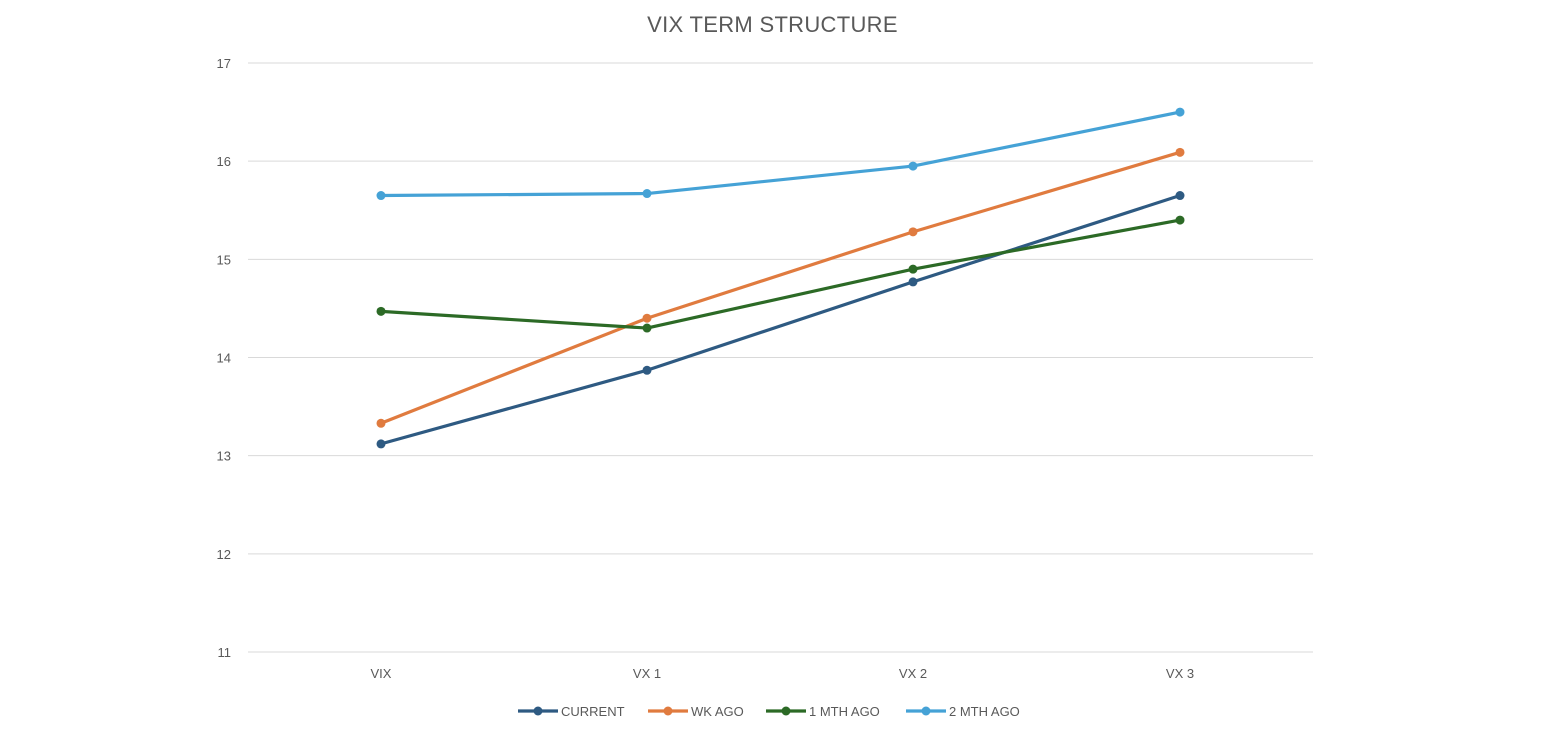 The image size is (1545, 730). What do you see at coordinates (381, 673) in the screenshot?
I see `x-tick-label: VIX` at bounding box center [381, 673].